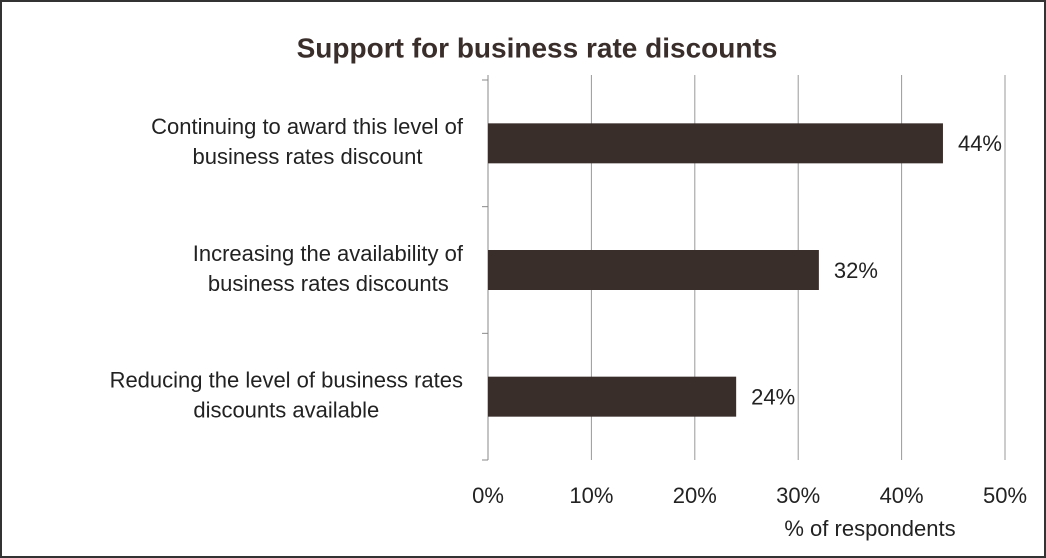 This screenshot has width=1046, height=558. Describe the element at coordinates (902, 495) in the screenshot. I see `x-tick-label: 40%` at that location.